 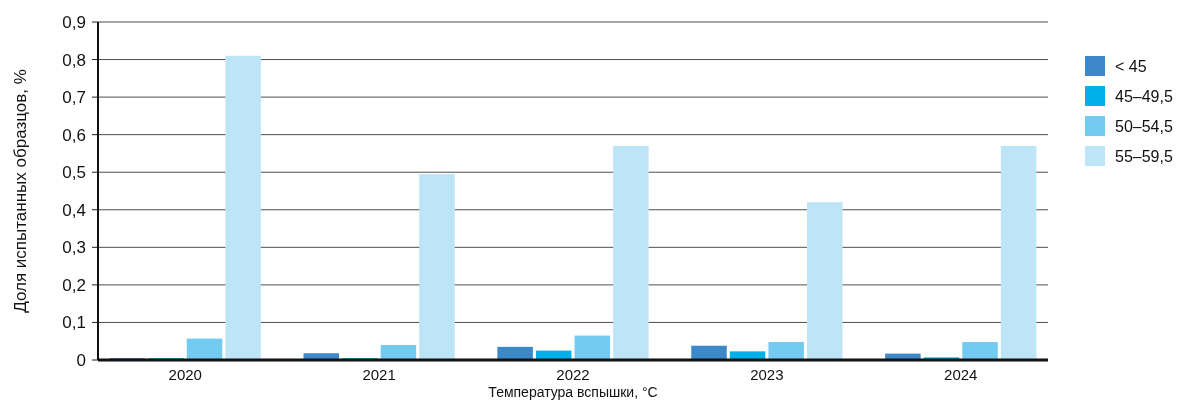 What do you see at coordinates (20, 191) in the screenshot?
I see `y-axis-title: Доля испытанных образцов, %` at bounding box center [20, 191].